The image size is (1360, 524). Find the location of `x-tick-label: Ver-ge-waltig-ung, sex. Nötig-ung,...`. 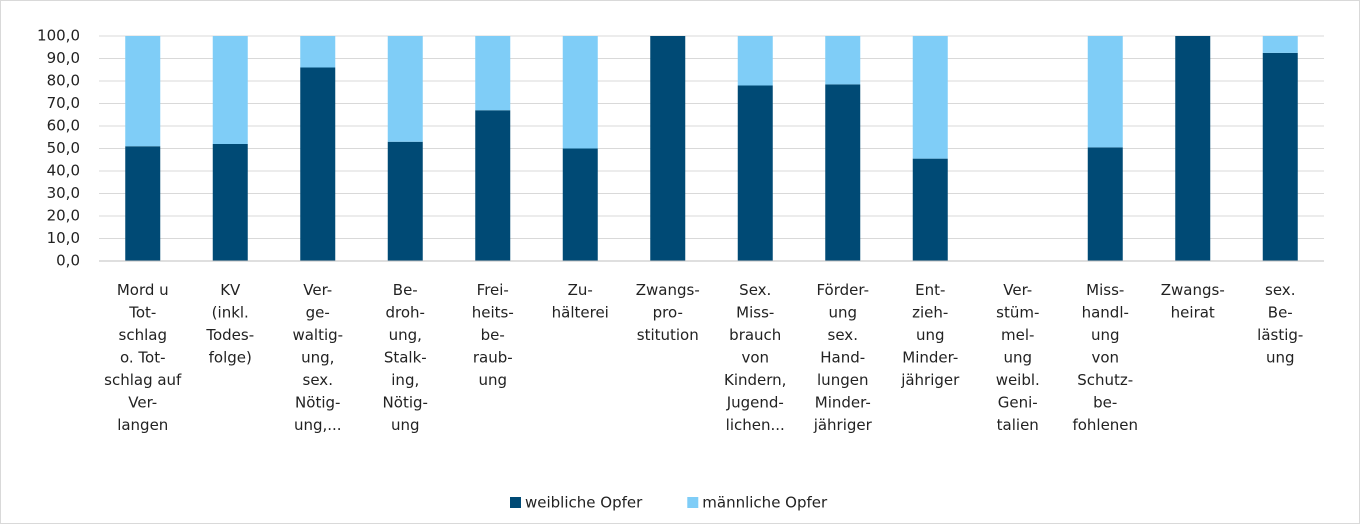

x-tick-label: Ver-ge-waltig-ung, sex. Nötig-ung,... is located at coordinates (317, 357).